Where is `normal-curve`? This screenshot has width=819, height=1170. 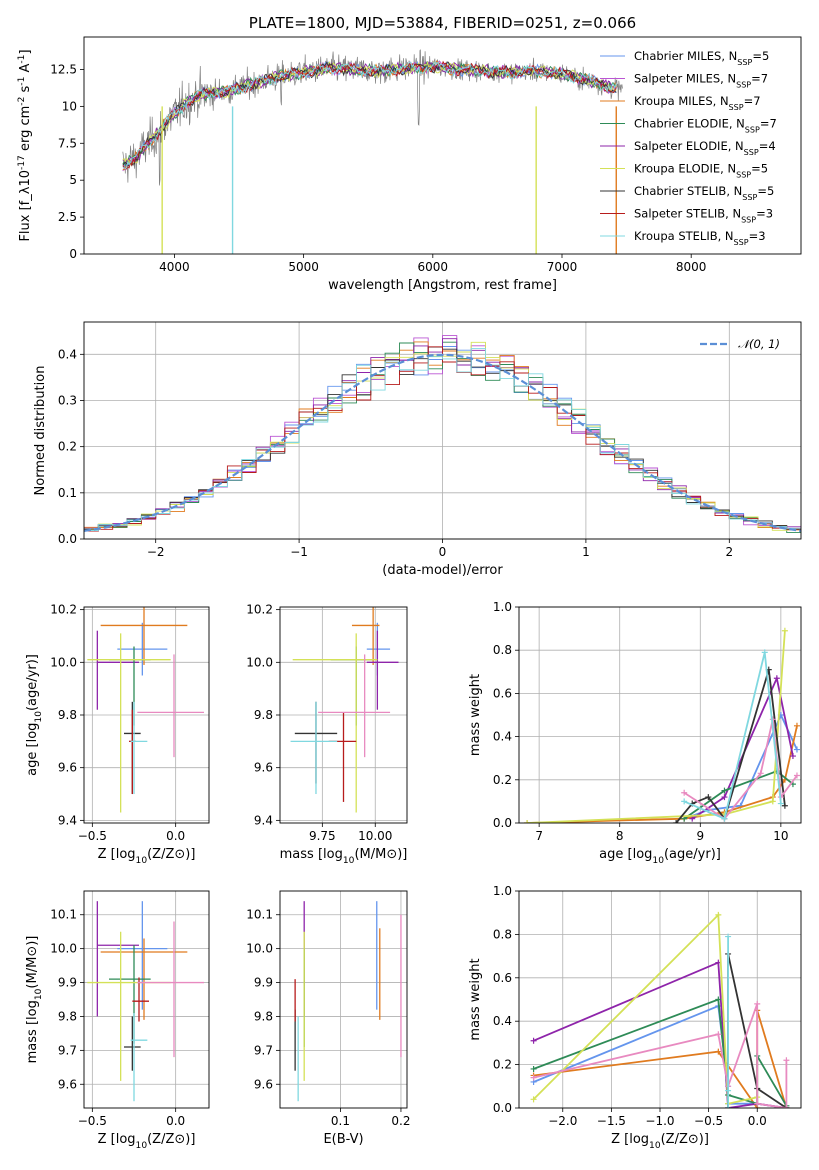 normal-curve is located at coordinates (442, 442).